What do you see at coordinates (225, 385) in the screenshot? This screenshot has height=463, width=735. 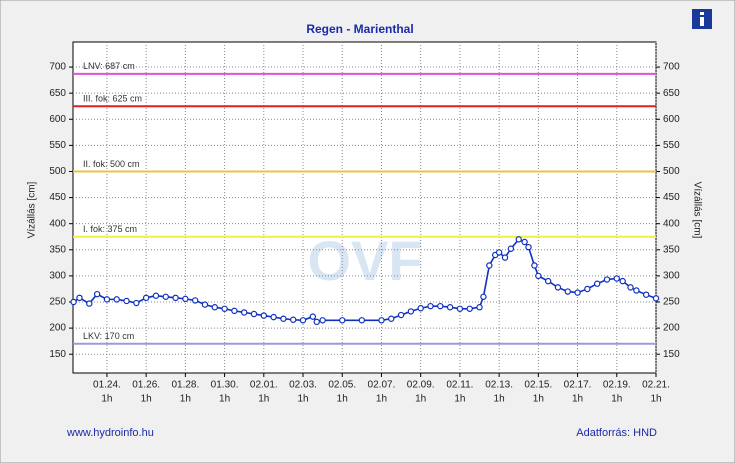 I see `x-tick-label: 01.30.` at bounding box center [225, 385].